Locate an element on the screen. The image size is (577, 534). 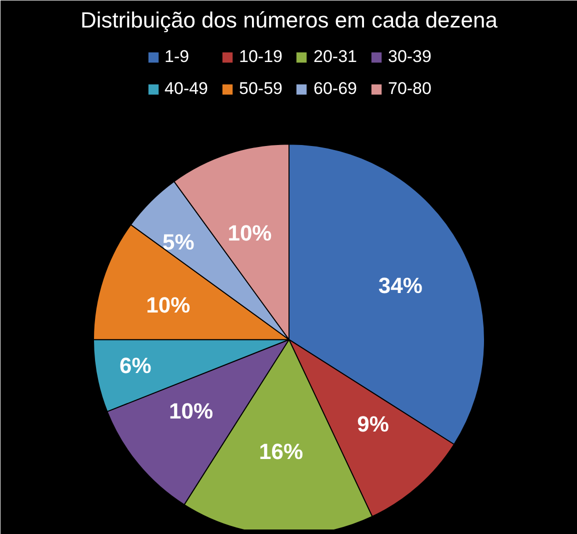
chart-title: Distribuição dos números em cada dezena is located at coordinates (289, 20).